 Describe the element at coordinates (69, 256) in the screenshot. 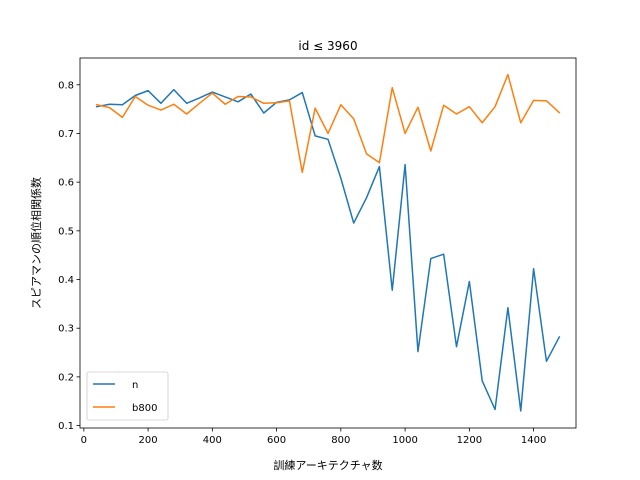

I see `y-ticks: 0.1 0.2 0.3 0.4 0.5 0.6 0.7 0.8` at that location.